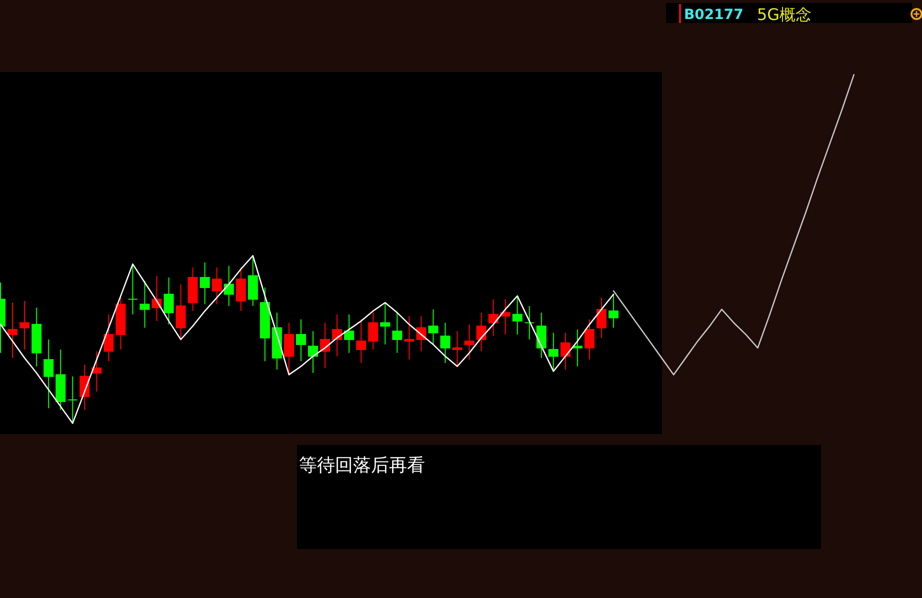 The image size is (922, 598). Describe the element at coordinates (784, 14) in the screenshot. I see `text: 5G概念` at that location.